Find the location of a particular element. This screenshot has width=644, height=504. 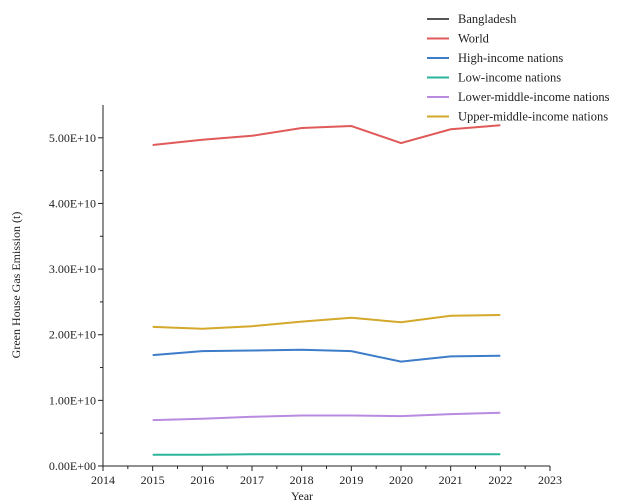

legend-label: High-income nations is located at coordinates (510, 58).